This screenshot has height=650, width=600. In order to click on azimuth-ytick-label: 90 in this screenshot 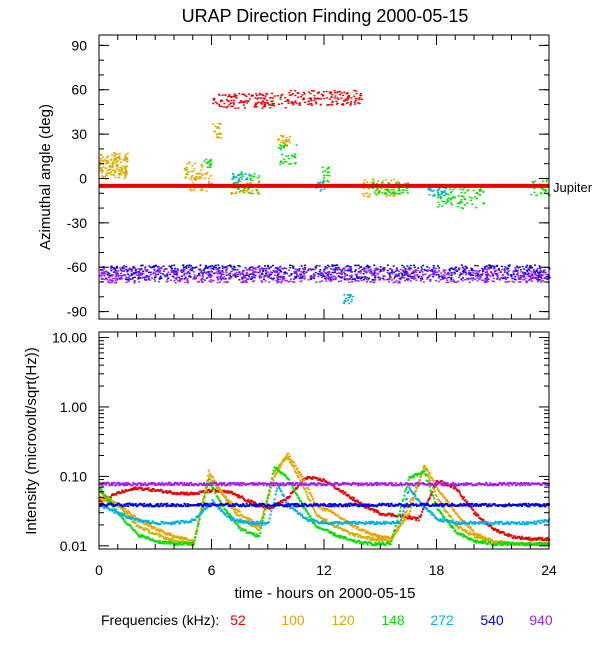, I will do `click(79, 45)`.